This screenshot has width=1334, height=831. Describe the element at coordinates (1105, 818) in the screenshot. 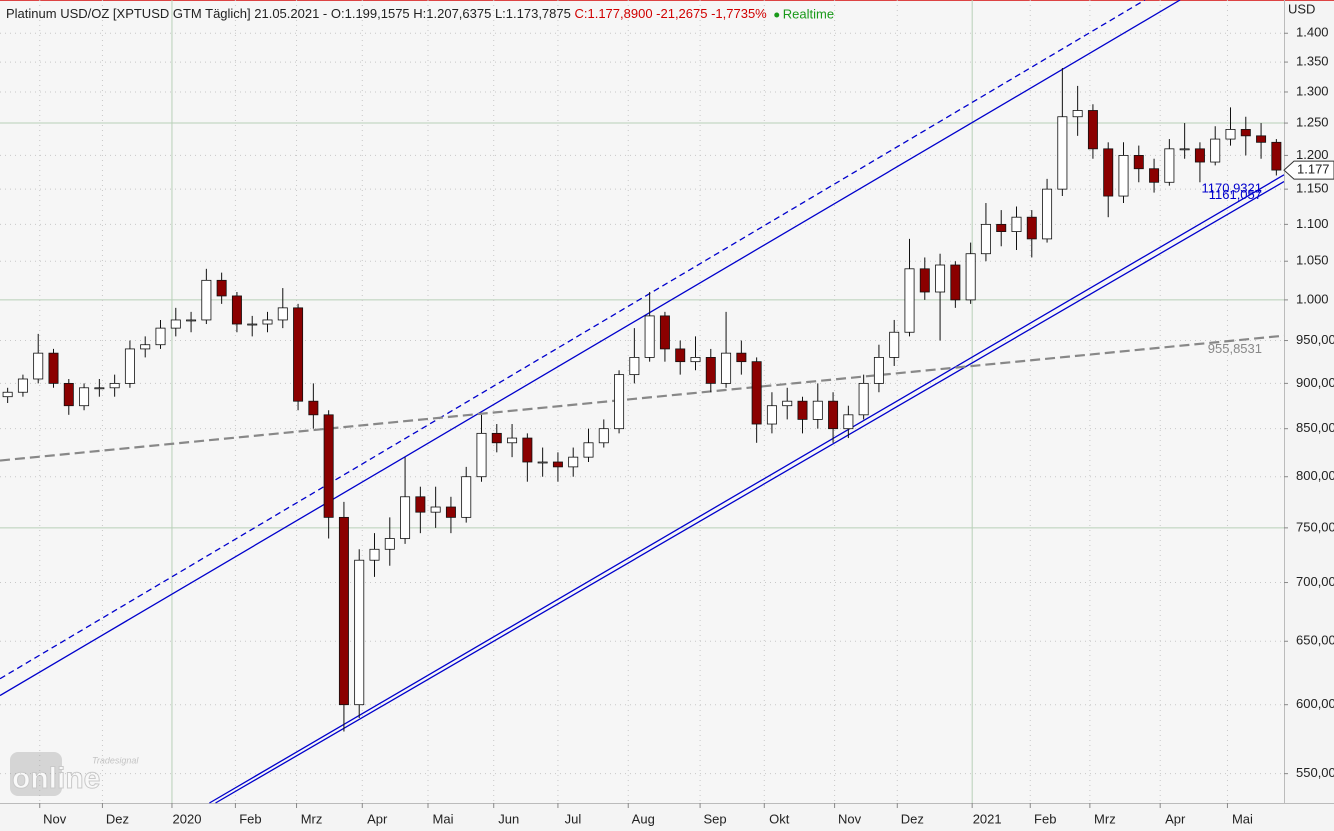

I see `x-tick-label: Mrz` at that location.